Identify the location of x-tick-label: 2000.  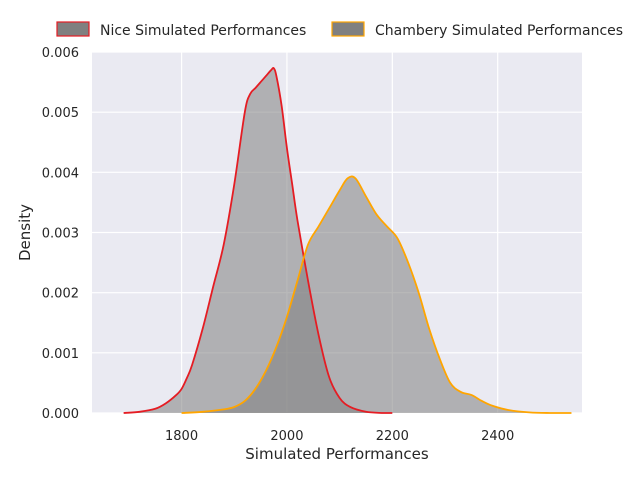
(286, 436).